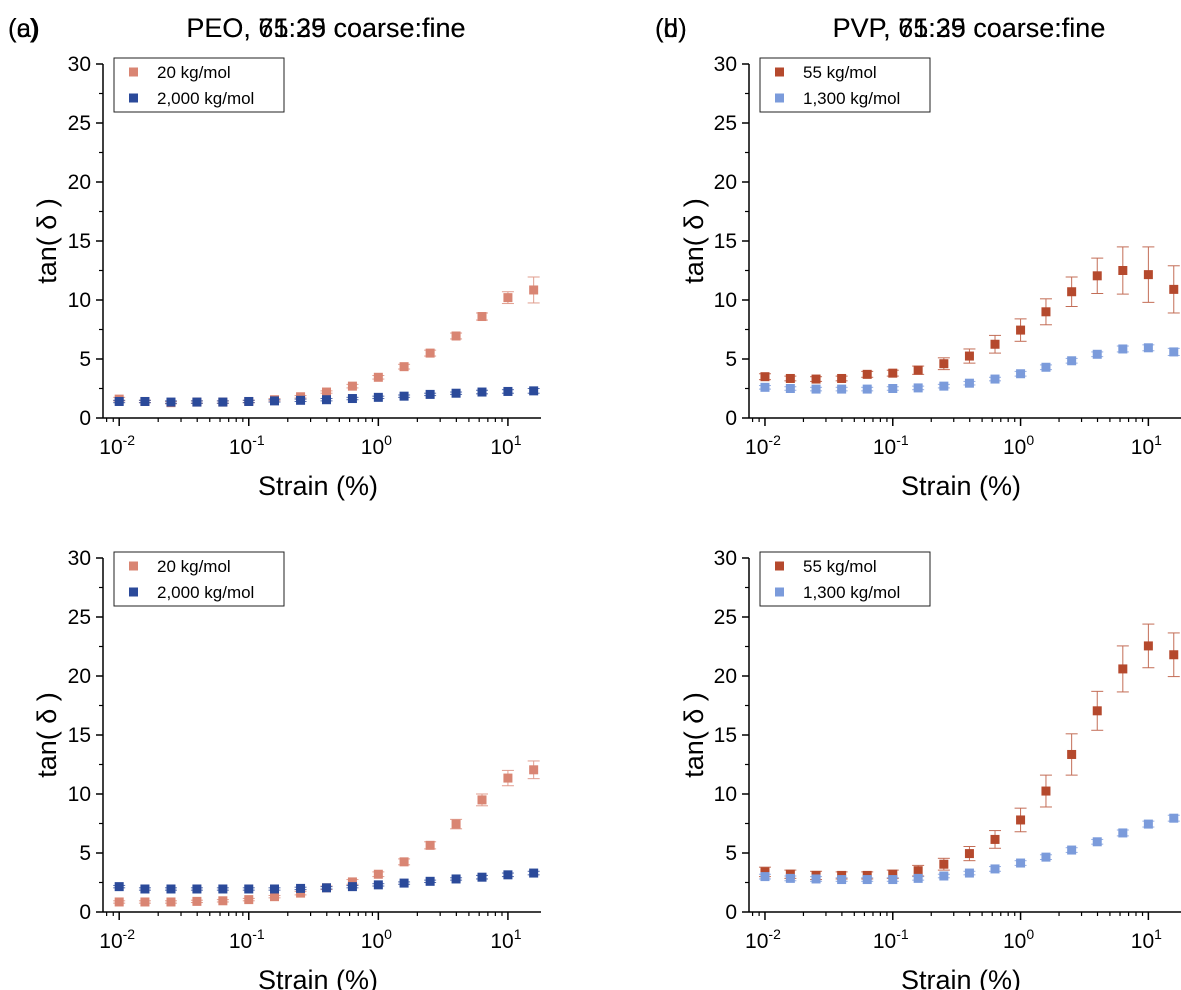  I want to click on x-tick-label: 10⁻², so click(763, 445).